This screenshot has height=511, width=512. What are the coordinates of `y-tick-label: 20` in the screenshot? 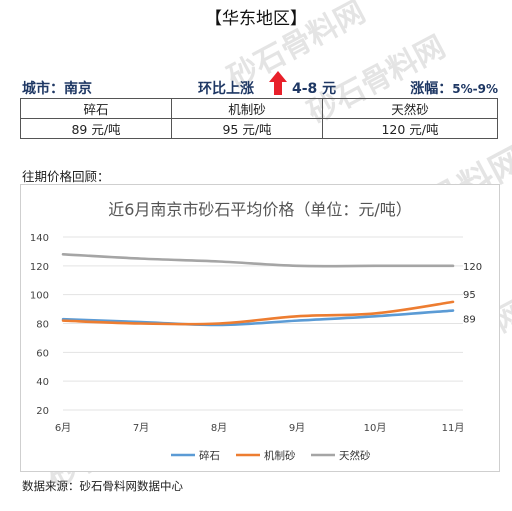 It's located at (42, 411).